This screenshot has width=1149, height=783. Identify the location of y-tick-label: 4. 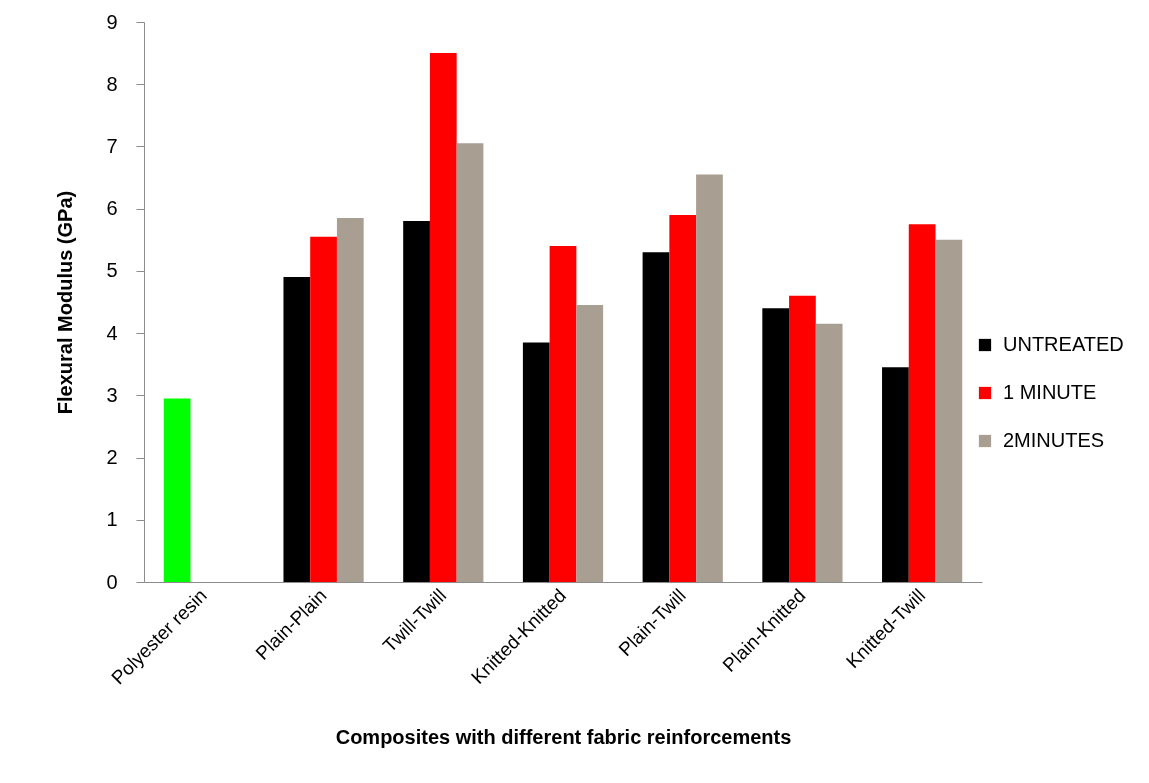
(112, 332).